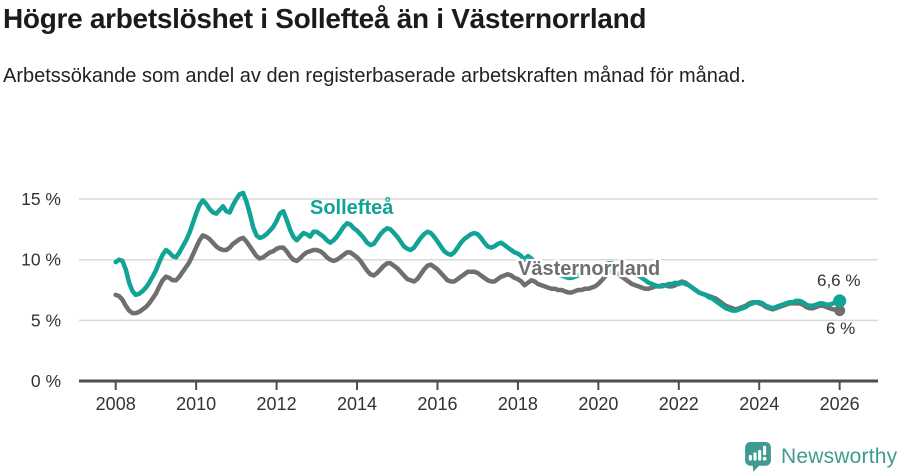 The image size is (900, 474). I want to click on newsworthy-logo: Newsworthy, so click(820, 456).